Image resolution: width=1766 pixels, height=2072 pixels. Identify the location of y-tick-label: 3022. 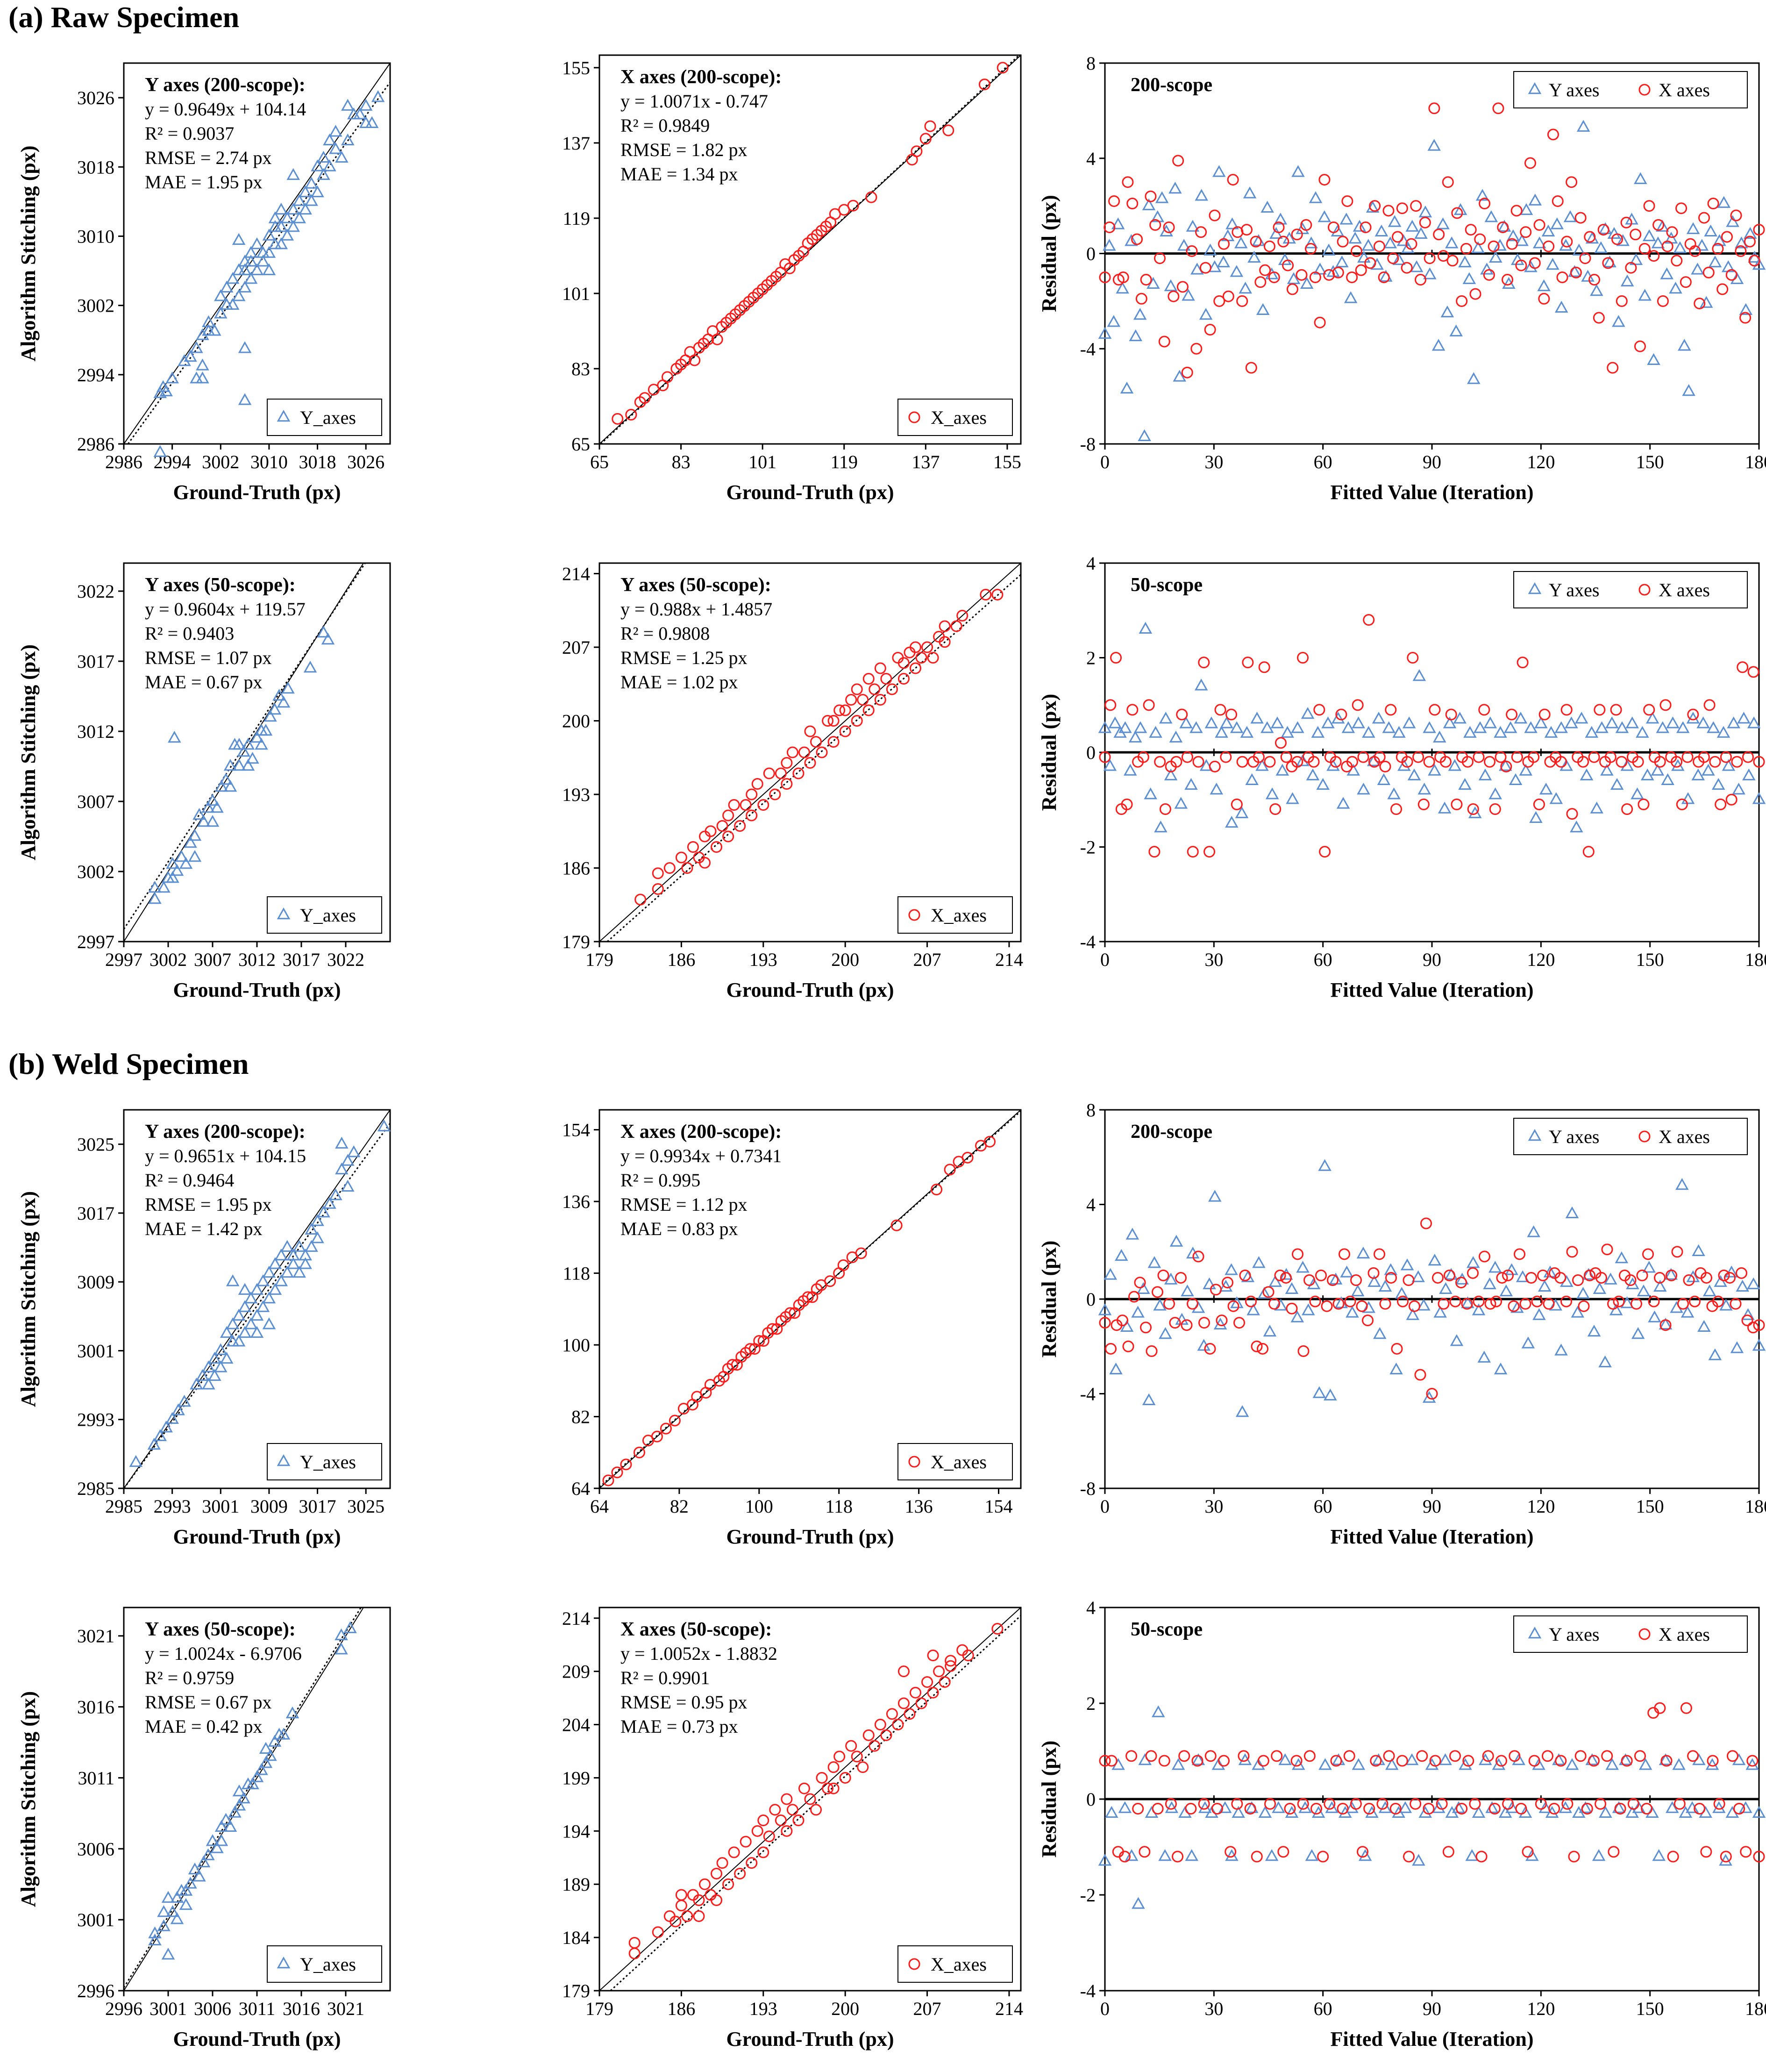
(95, 591).